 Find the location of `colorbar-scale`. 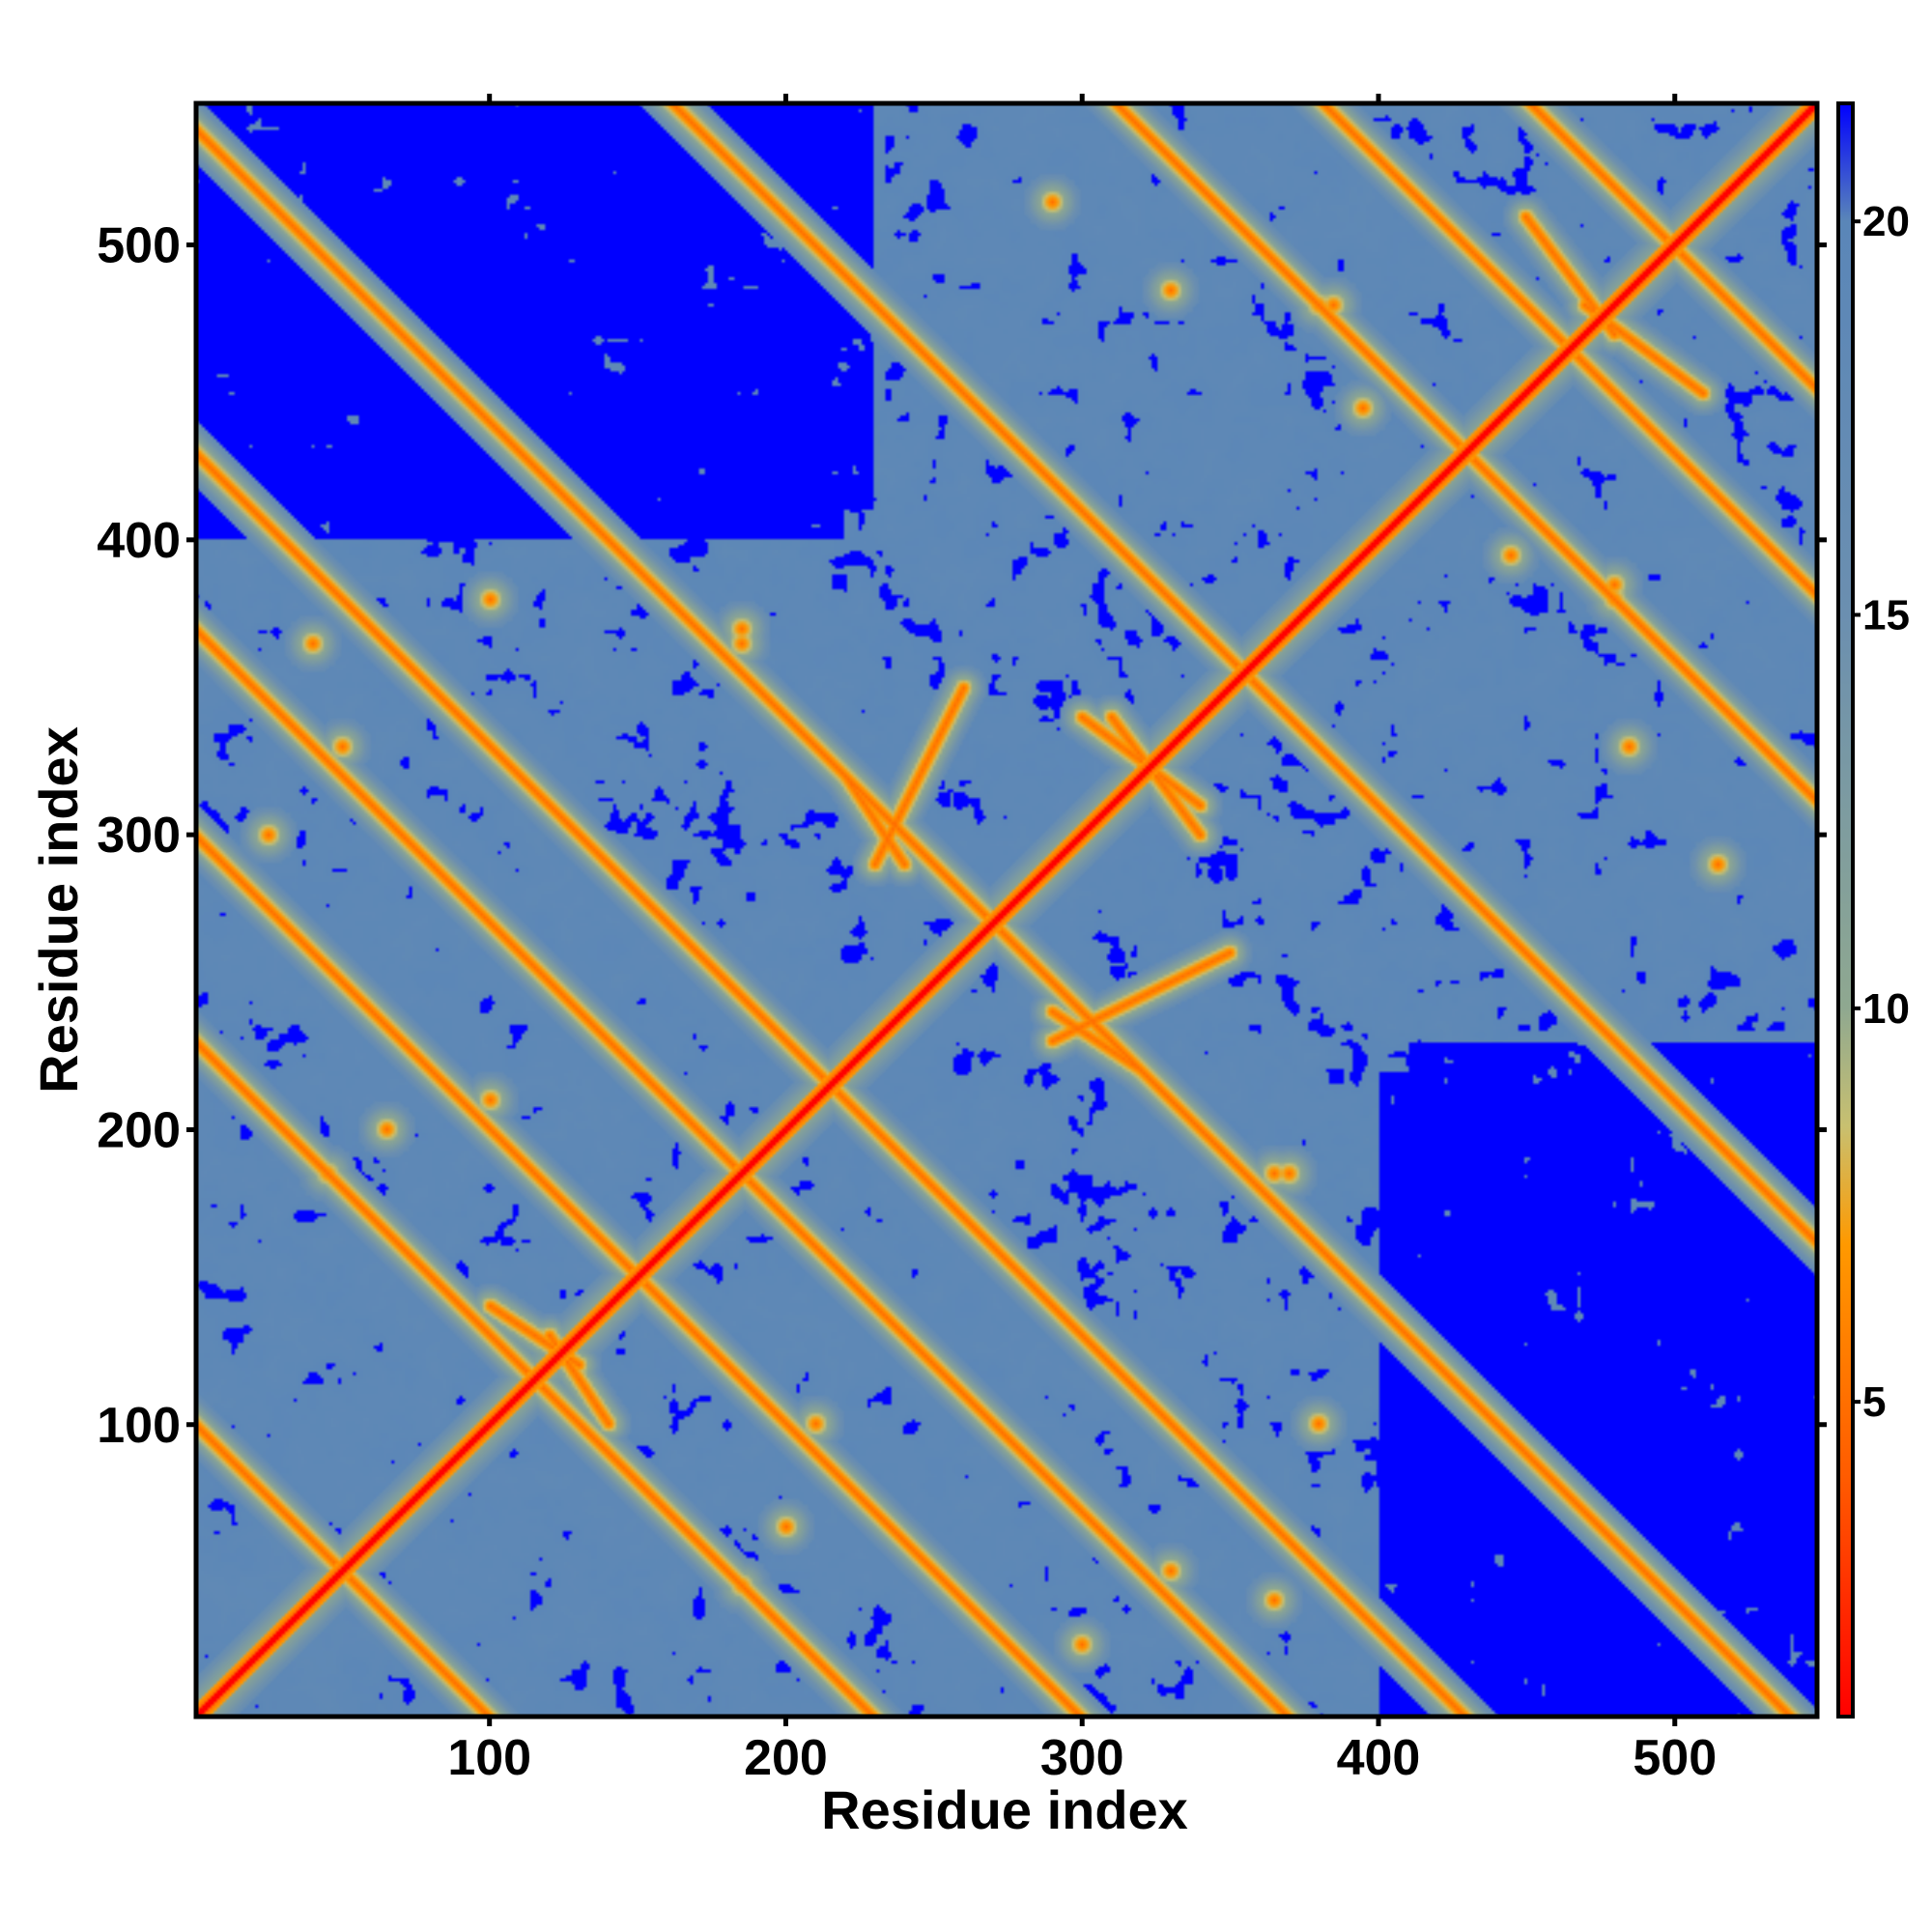

colorbar-scale is located at coordinates (1845, 910).